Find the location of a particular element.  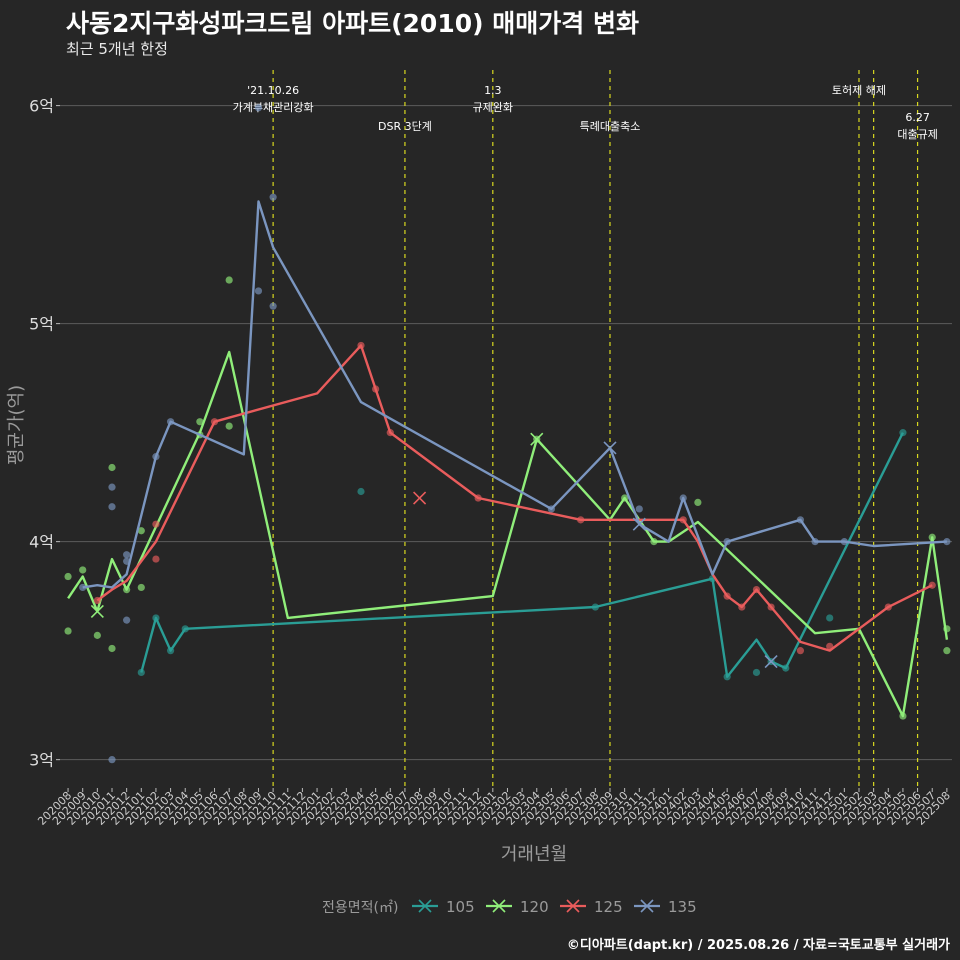

y-tick-label: 5억 is located at coordinates (41, 324).